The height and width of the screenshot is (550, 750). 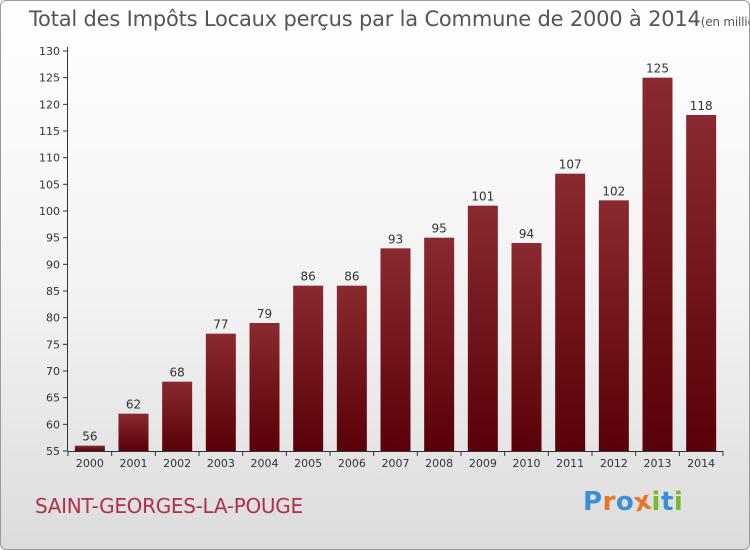 I want to click on bar-2013, so click(x=657, y=264).